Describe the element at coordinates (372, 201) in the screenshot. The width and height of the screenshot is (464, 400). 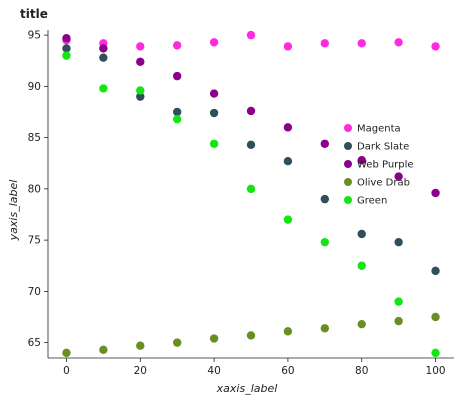
I see `legend-label-green: Green` at that location.